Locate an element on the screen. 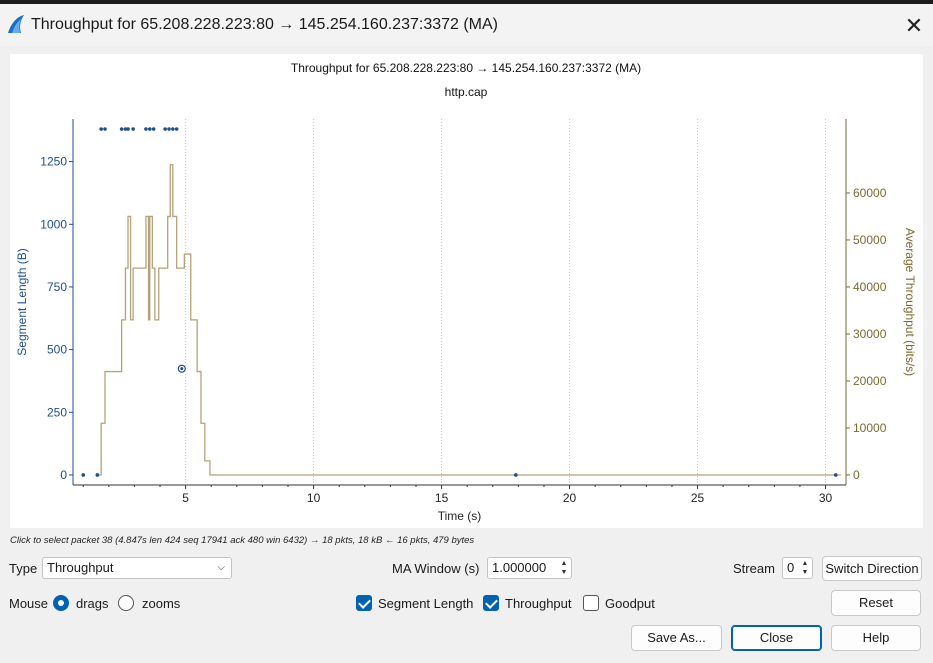  y-left-tick-label: 1250 is located at coordinates (53, 162).